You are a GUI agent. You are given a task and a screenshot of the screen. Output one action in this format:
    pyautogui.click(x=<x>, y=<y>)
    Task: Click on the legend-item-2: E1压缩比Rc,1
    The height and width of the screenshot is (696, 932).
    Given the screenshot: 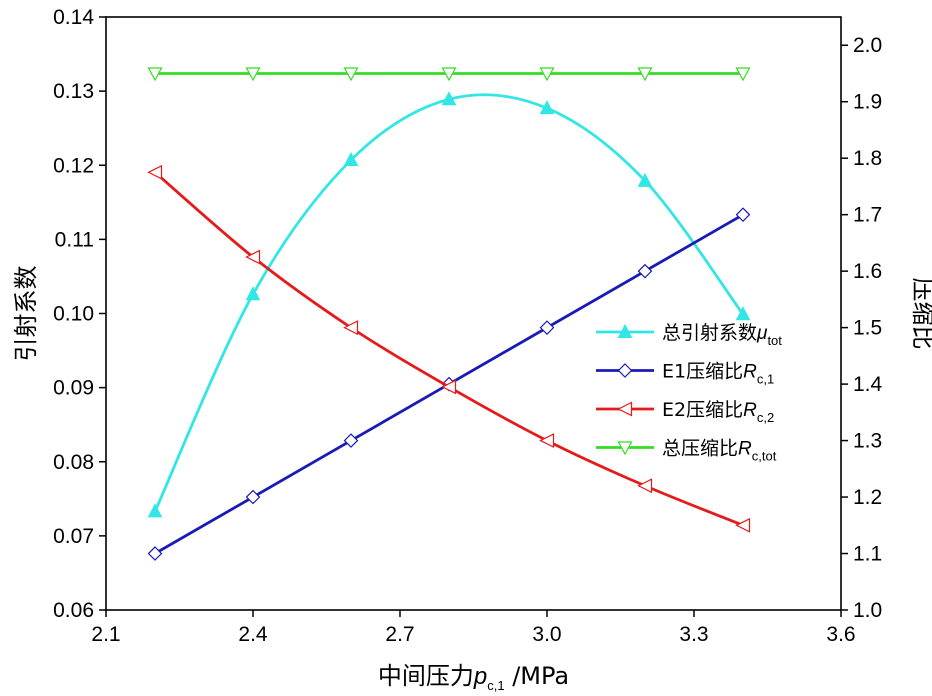 What is the action you would take?
    pyautogui.click(x=685, y=374)
    